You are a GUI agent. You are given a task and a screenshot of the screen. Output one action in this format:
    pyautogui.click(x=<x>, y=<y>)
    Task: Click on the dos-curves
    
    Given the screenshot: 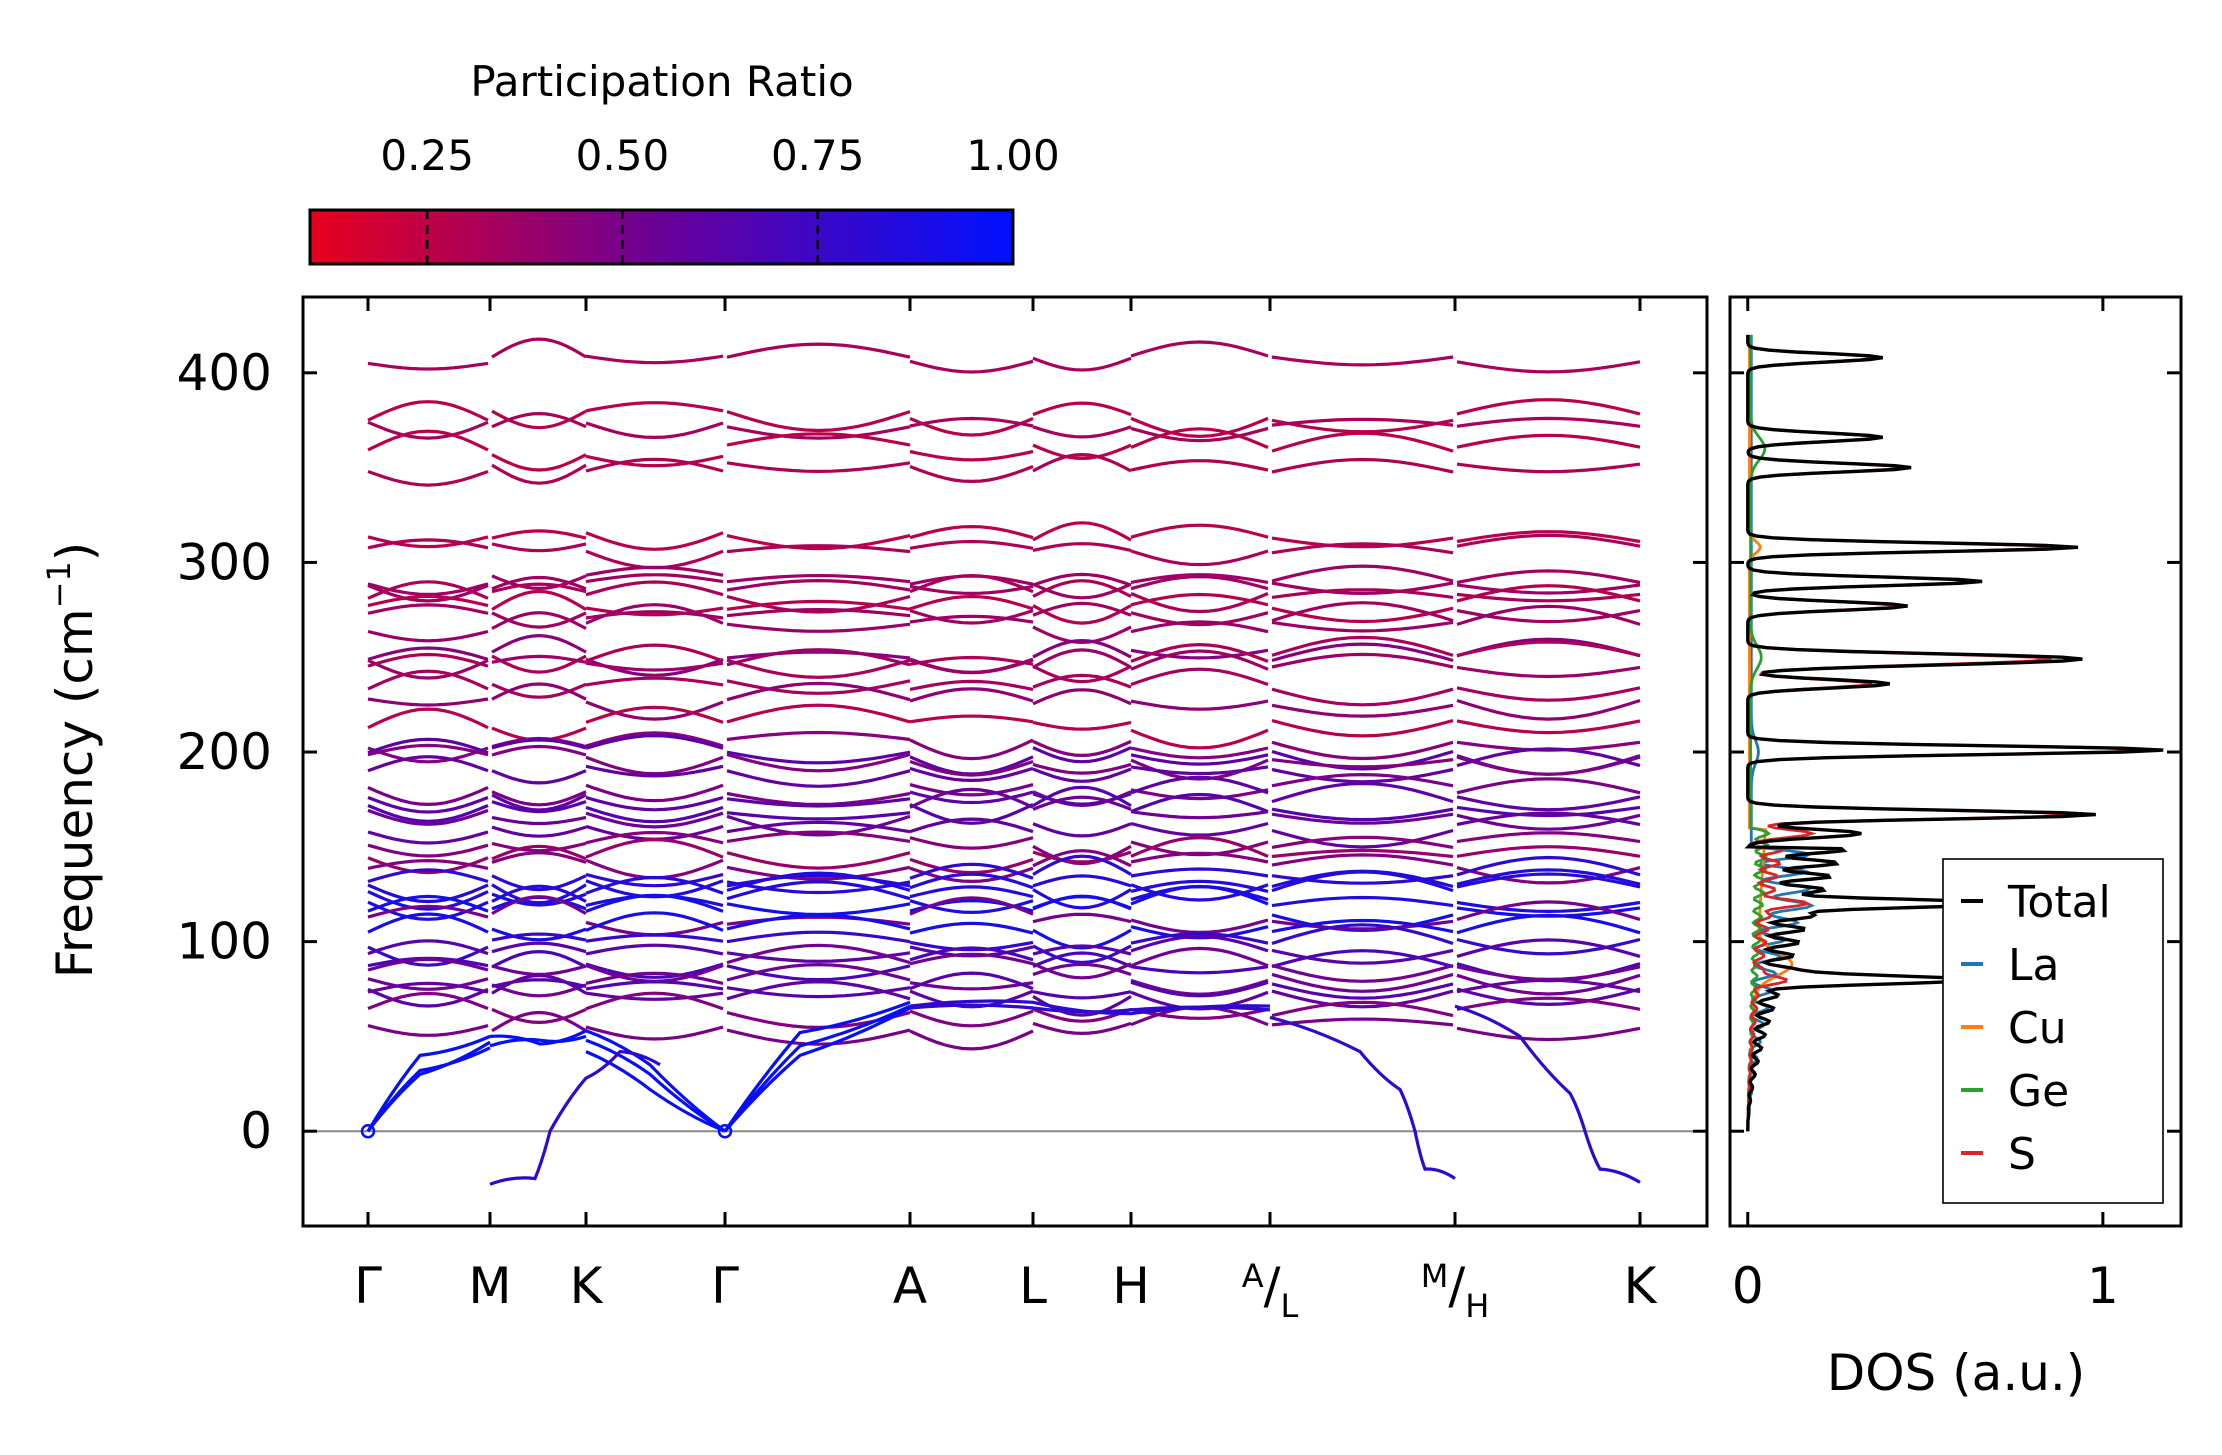 What is the action you would take?
    pyautogui.click(x=1954, y=733)
    